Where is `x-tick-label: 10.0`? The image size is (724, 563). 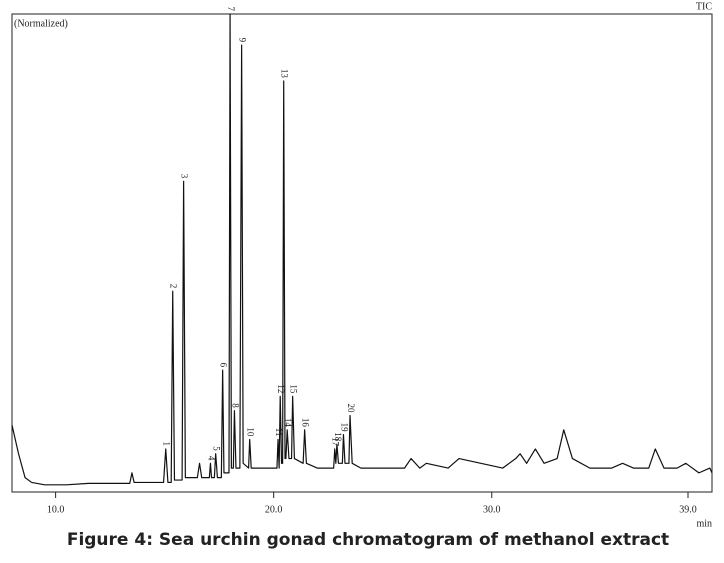
x-tick-label: 10.0 is located at coordinates (56, 509).